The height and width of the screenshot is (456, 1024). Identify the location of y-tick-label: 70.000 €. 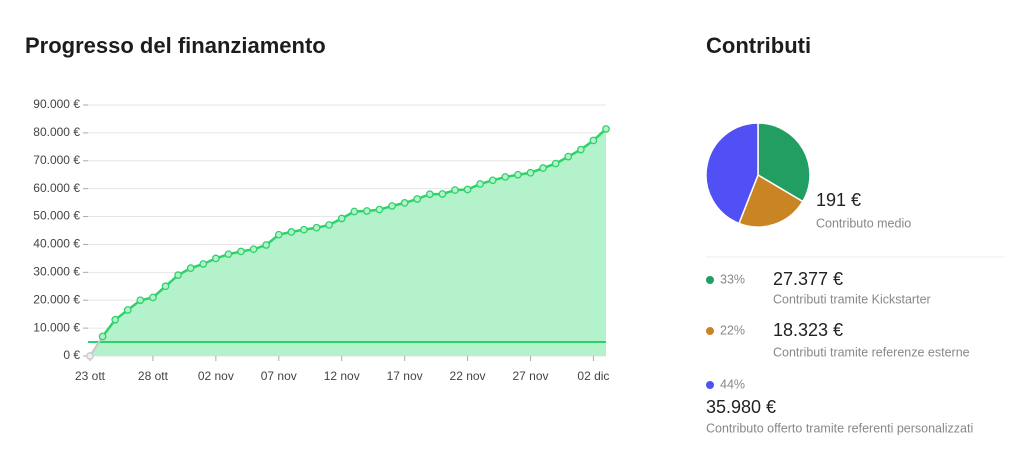
(56, 160).